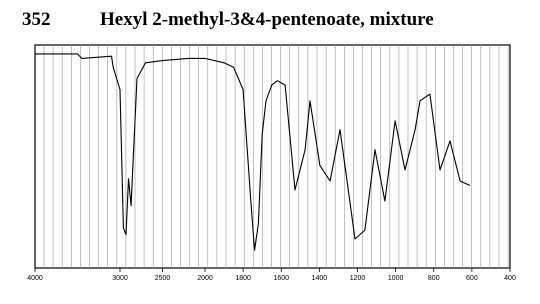 The width and height of the screenshot is (540, 304). What do you see at coordinates (120, 278) in the screenshot?
I see `x-tick-label: 3000` at bounding box center [120, 278].